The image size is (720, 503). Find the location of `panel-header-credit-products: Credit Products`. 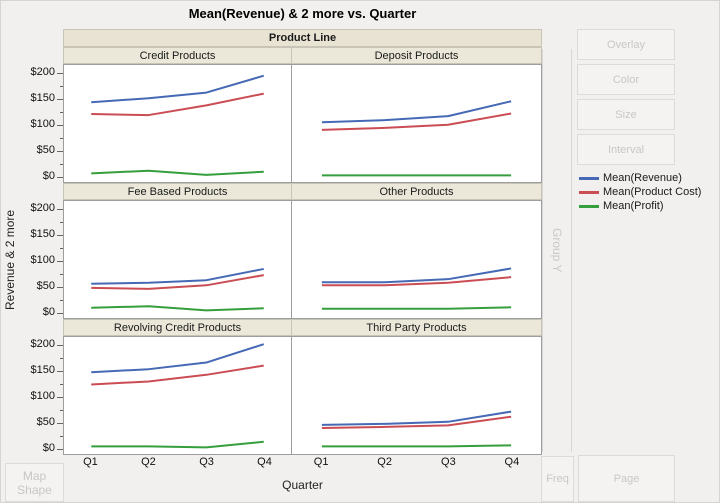

panel-header-credit-products: Credit Products is located at coordinates (177, 55).